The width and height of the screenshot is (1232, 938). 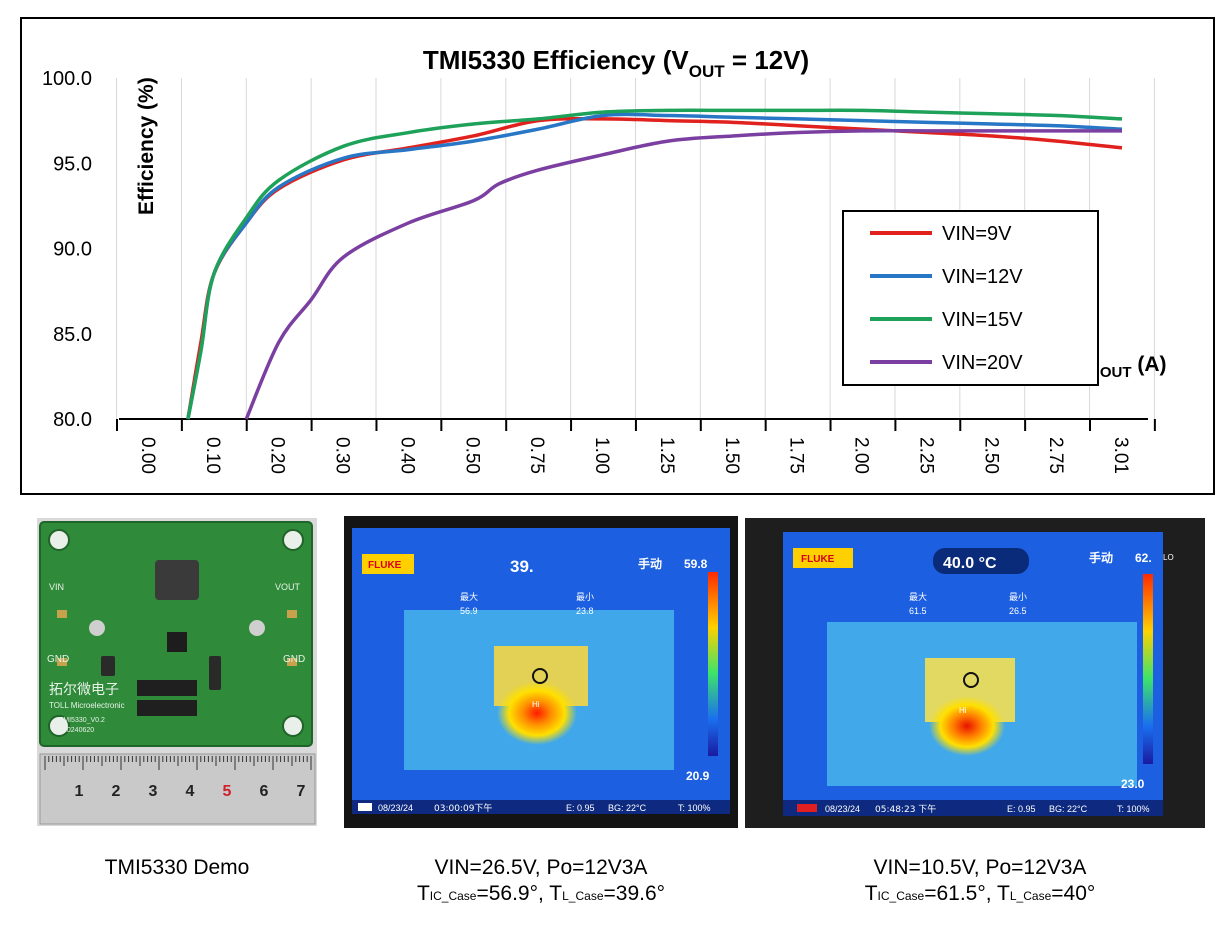 I want to click on y-tick-label: 90.0, so click(x=72, y=250).